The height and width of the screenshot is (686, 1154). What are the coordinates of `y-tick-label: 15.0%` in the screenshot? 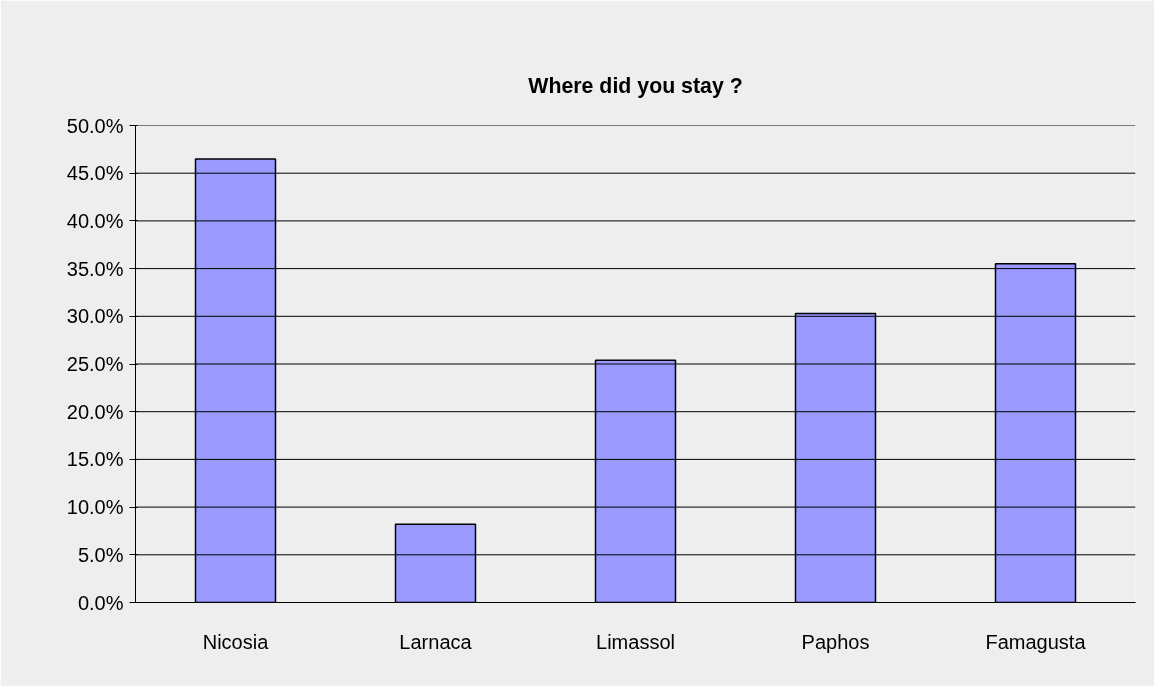 It's located at (95, 459).